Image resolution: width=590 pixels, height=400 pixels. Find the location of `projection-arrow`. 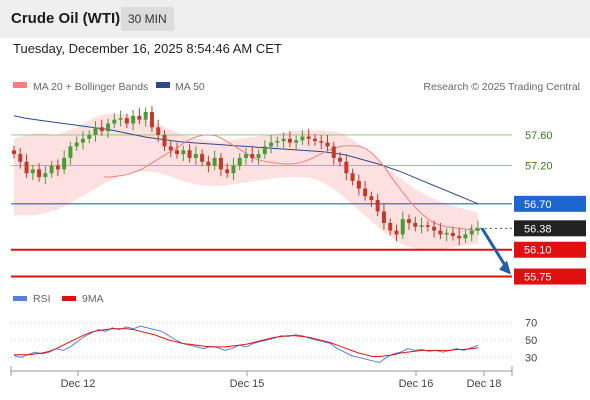

projection-arrow is located at coordinates (494, 248).